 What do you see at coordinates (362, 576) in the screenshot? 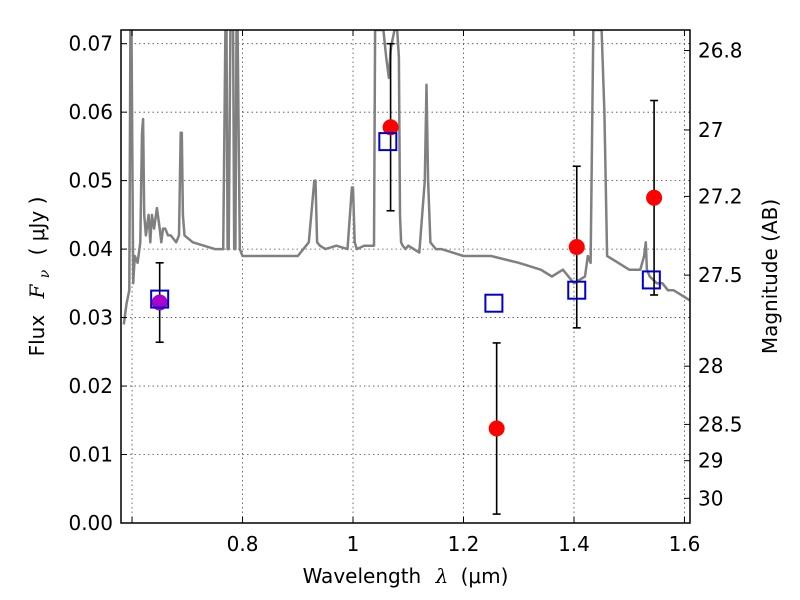
I see `x-axis-label-text: Wavelength` at bounding box center [362, 576].